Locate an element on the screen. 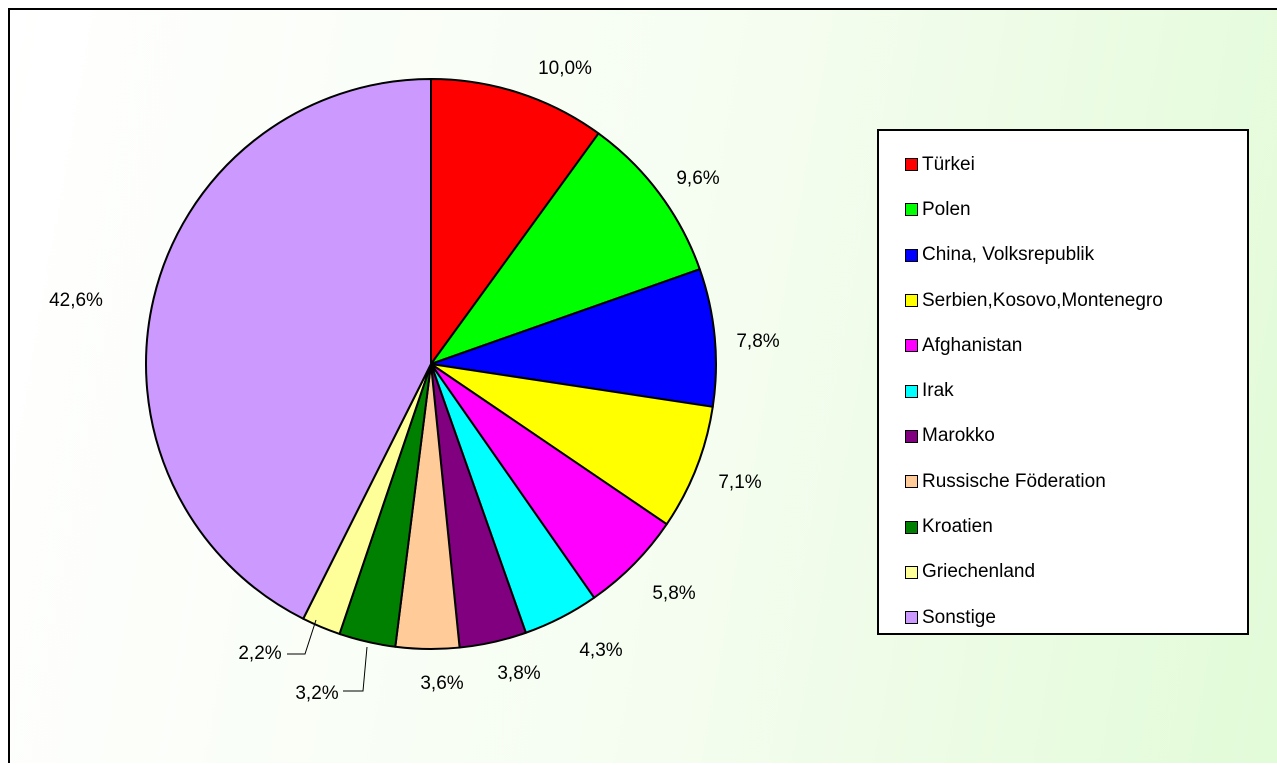 The height and width of the screenshot is (765, 1277). legend-item: Griechenland is located at coordinates (1076, 572).